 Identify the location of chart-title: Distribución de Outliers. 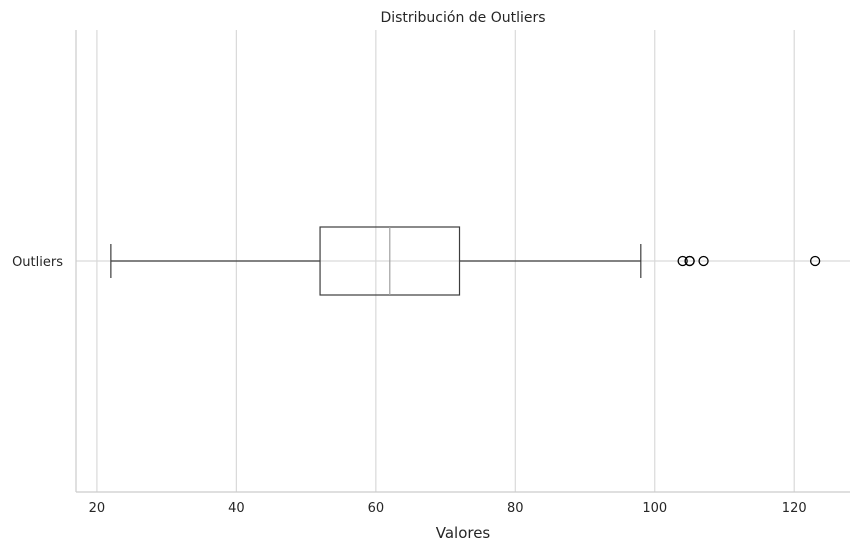
(462, 18).